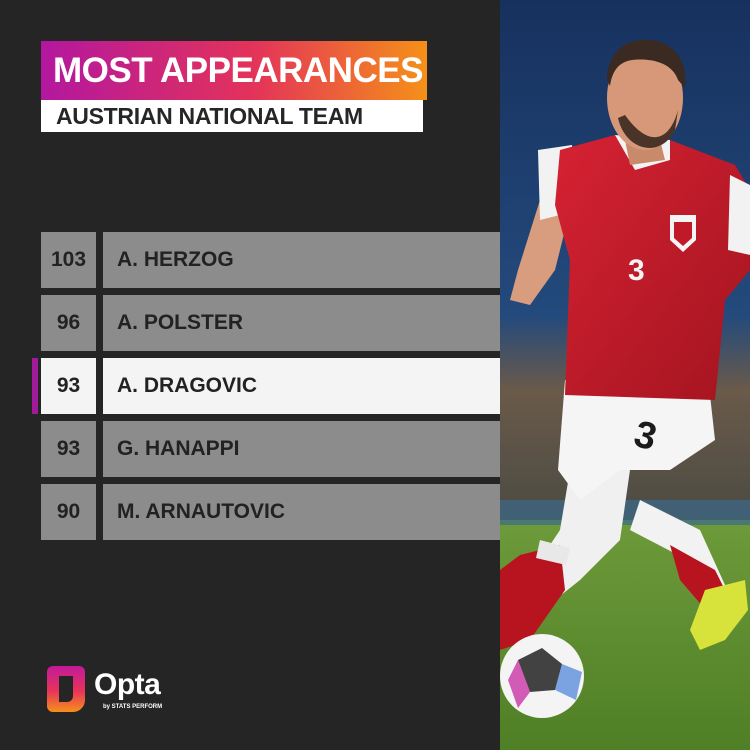 The image size is (750, 750). I want to click on appearance-count: 103, so click(68, 260).